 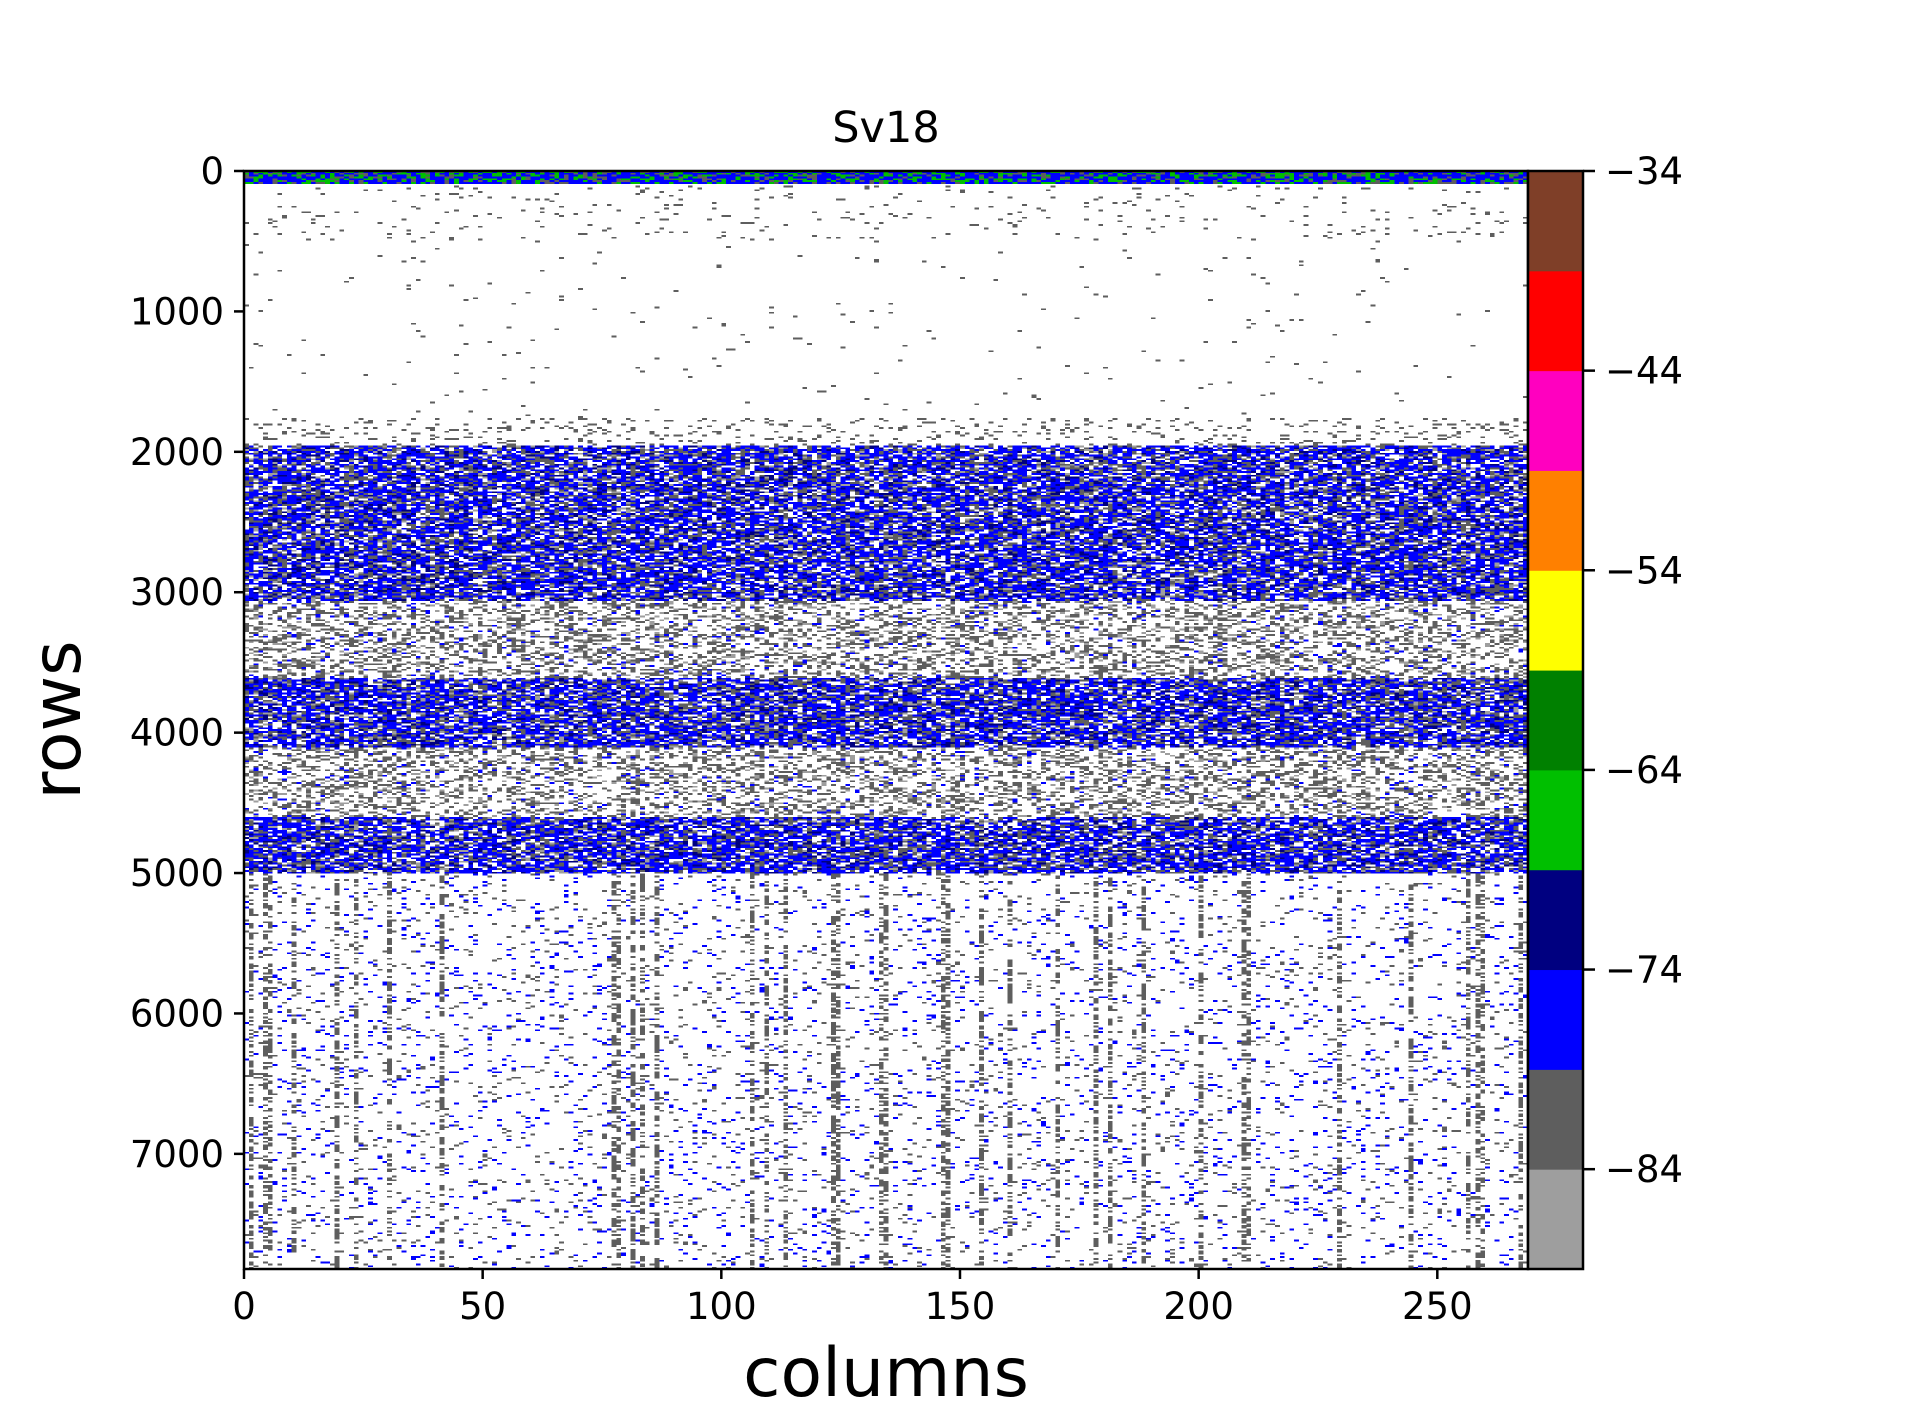 What do you see at coordinates (1644, 770) in the screenshot?
I see `colorbar-tick-label: −64` at bounding box center [1644, 770].